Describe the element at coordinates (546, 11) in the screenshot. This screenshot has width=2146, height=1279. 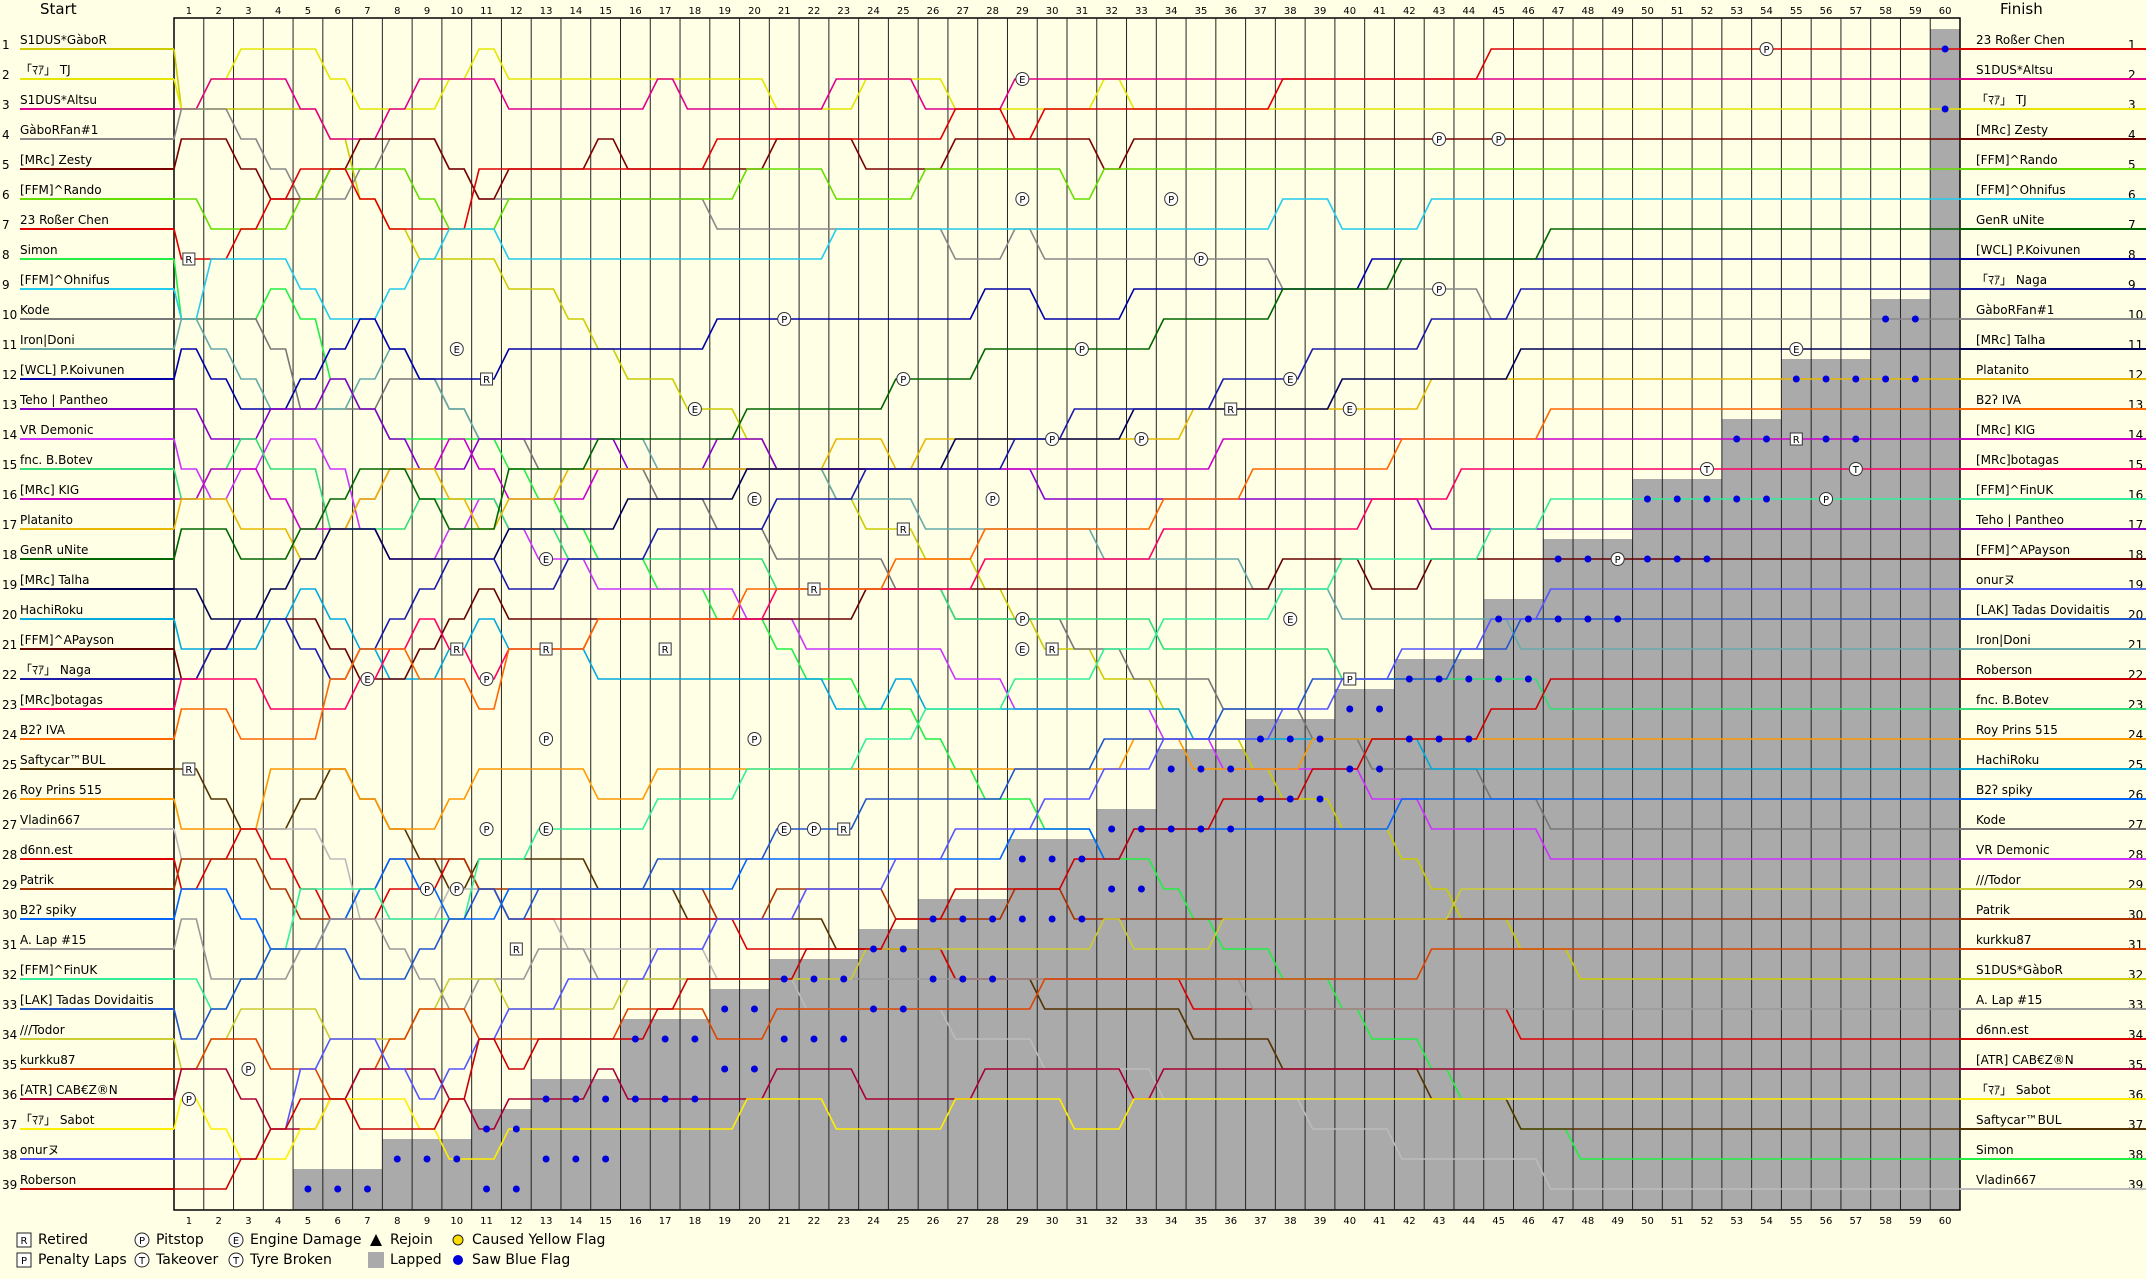
I see `x-tick-top: 13` at that location.